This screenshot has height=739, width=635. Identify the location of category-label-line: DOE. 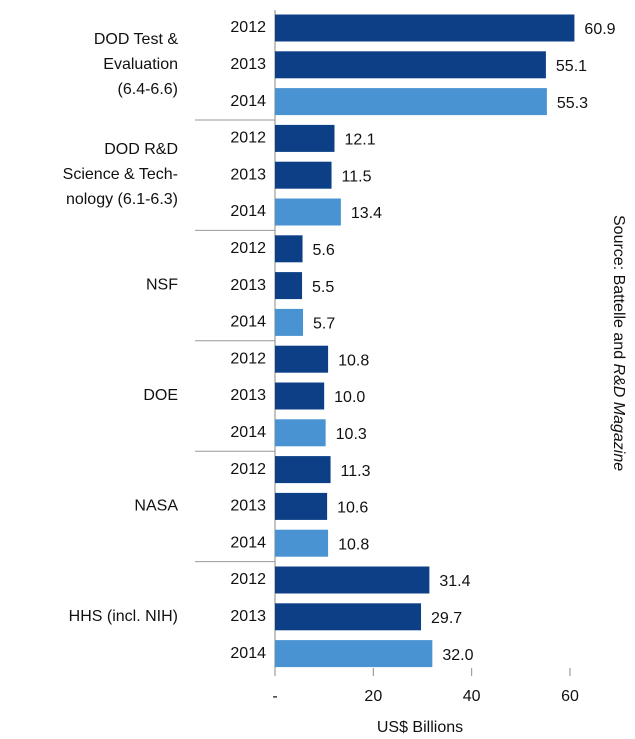
(160, 395).